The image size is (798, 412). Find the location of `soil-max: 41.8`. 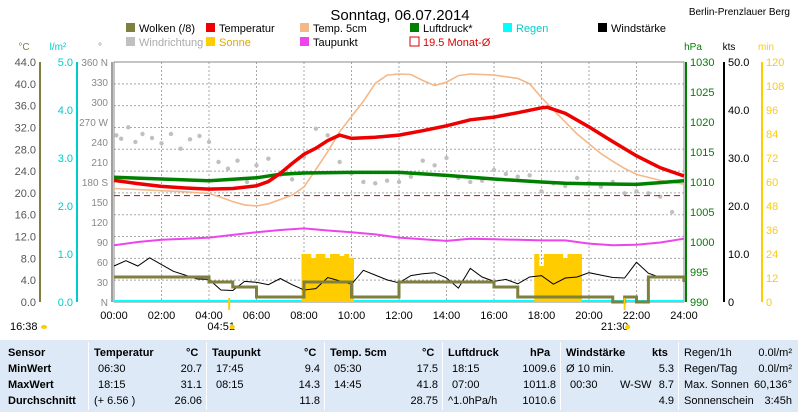

soil-max: 41.8 is located at coordinates (427, 385).